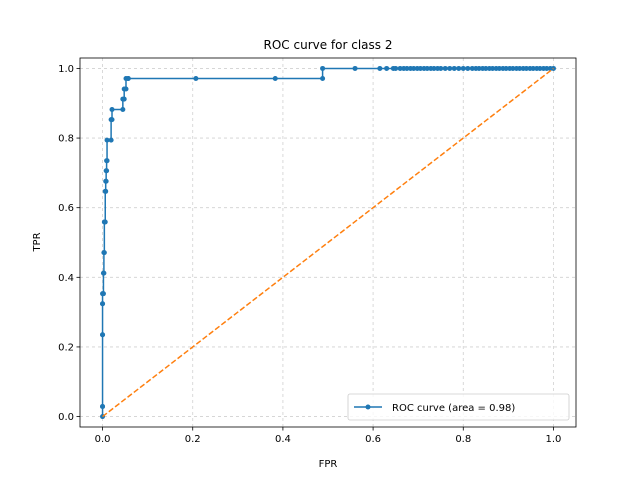 The width and height of the screenshot is (640, 480). I want to click on x-tick-label: 0.0, so click(103, 439).